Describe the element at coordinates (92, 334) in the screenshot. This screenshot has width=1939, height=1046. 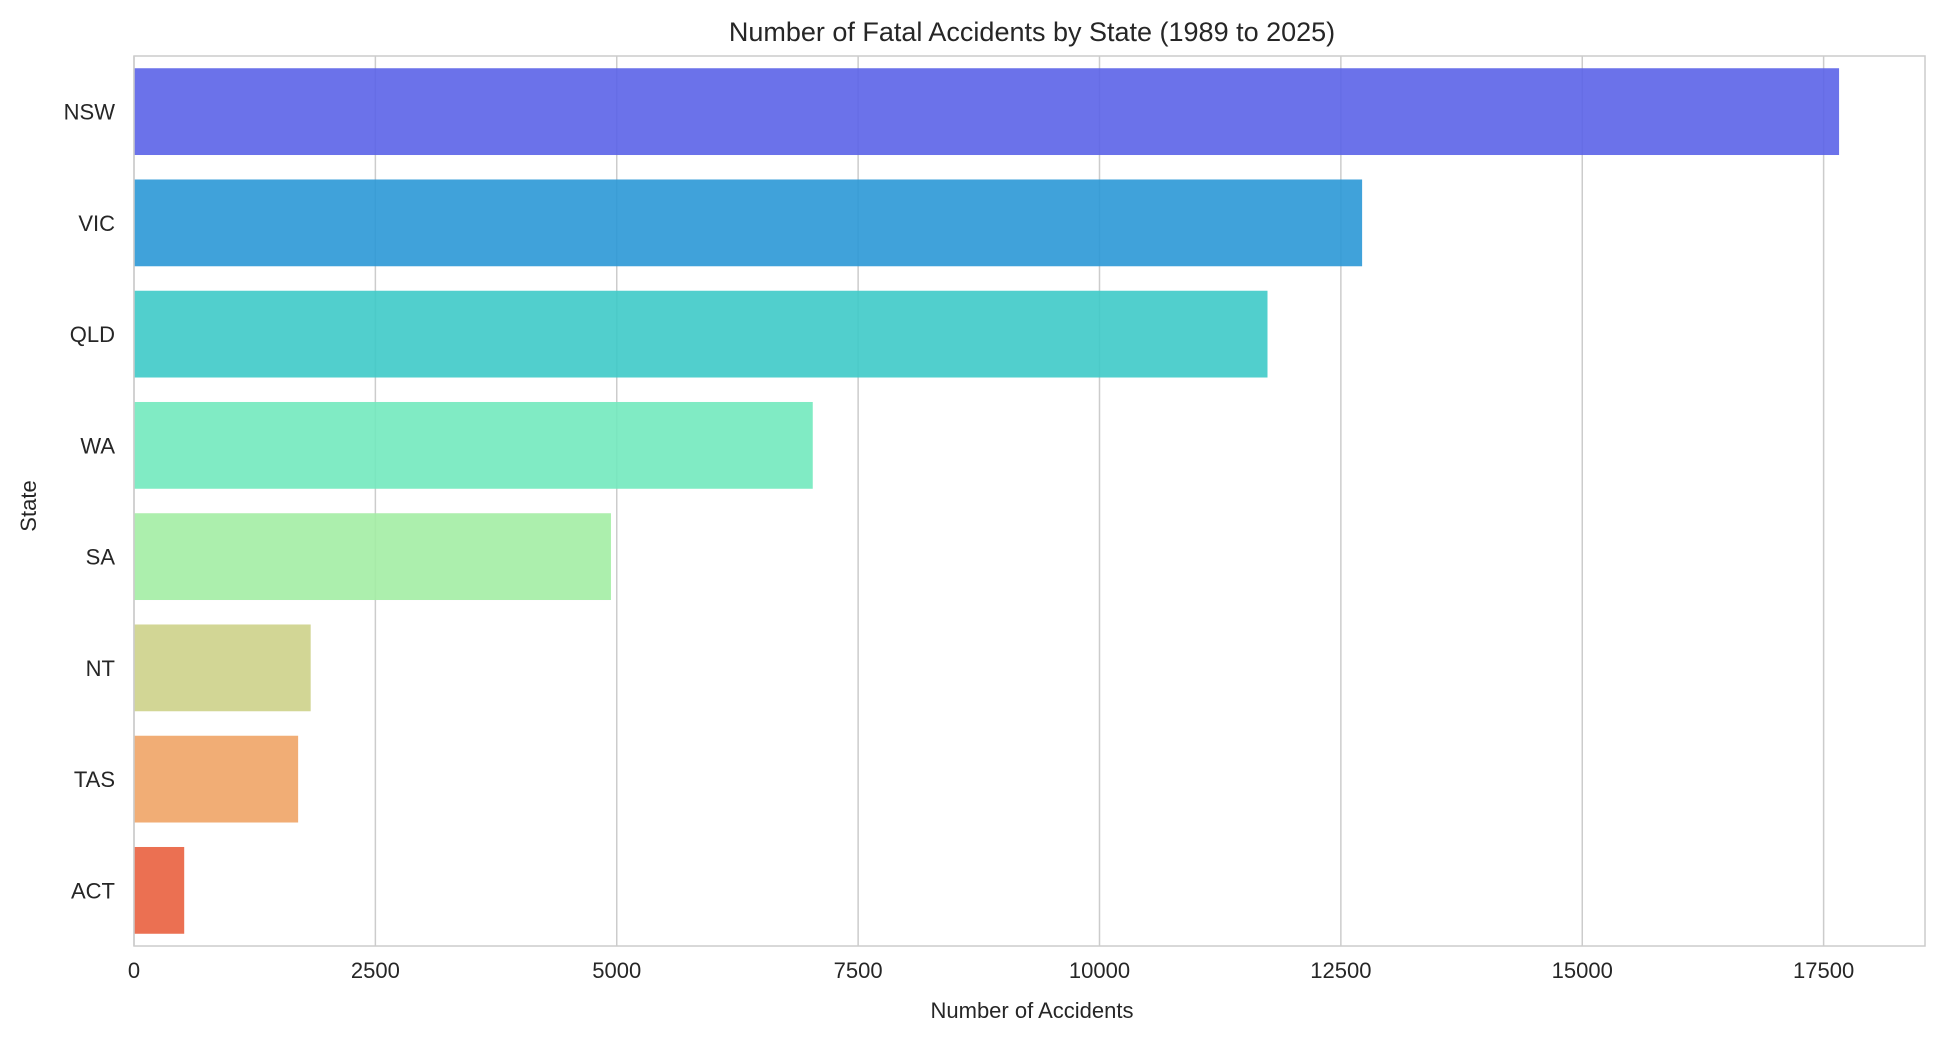
I see `y-tick-label: QLD` at that location.